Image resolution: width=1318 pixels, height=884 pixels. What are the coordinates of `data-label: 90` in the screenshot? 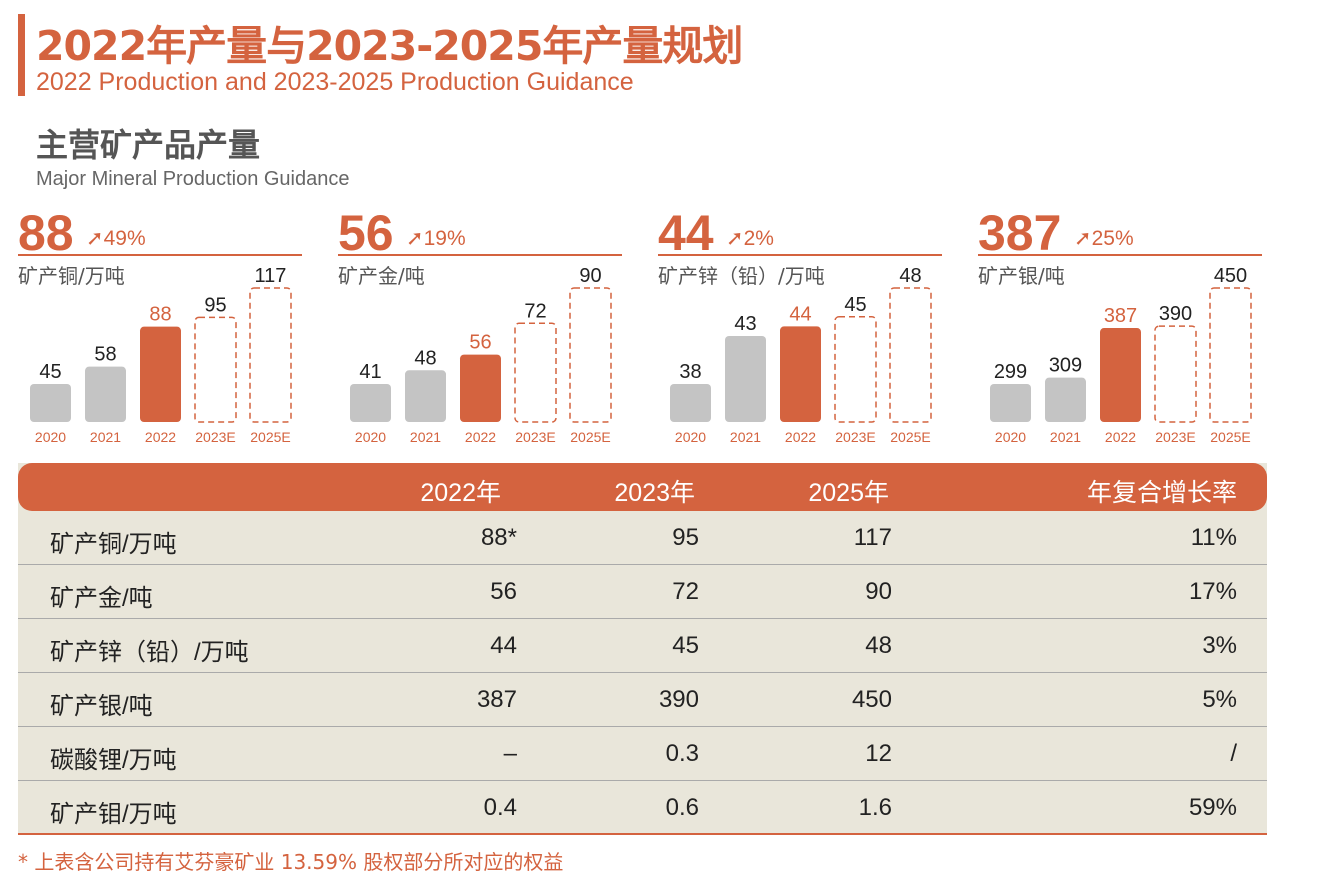 It's located at (590, 276).